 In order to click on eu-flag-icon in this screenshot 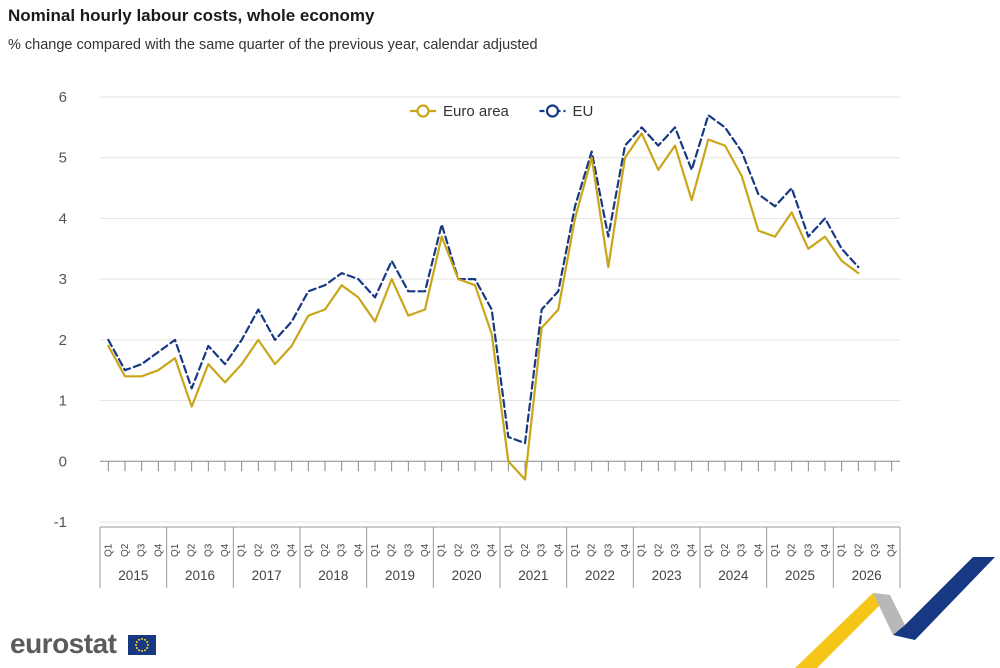, I will do `click(142, 645)`.